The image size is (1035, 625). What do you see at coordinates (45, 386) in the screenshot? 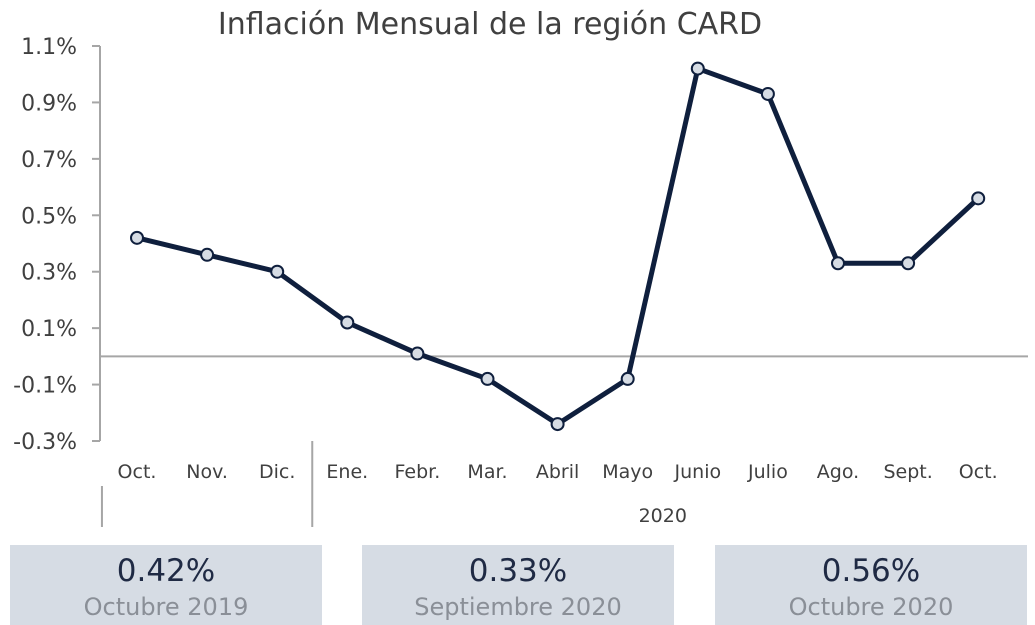
I see `y-tick-label: -0.1%` at bounding box center [45, 386].